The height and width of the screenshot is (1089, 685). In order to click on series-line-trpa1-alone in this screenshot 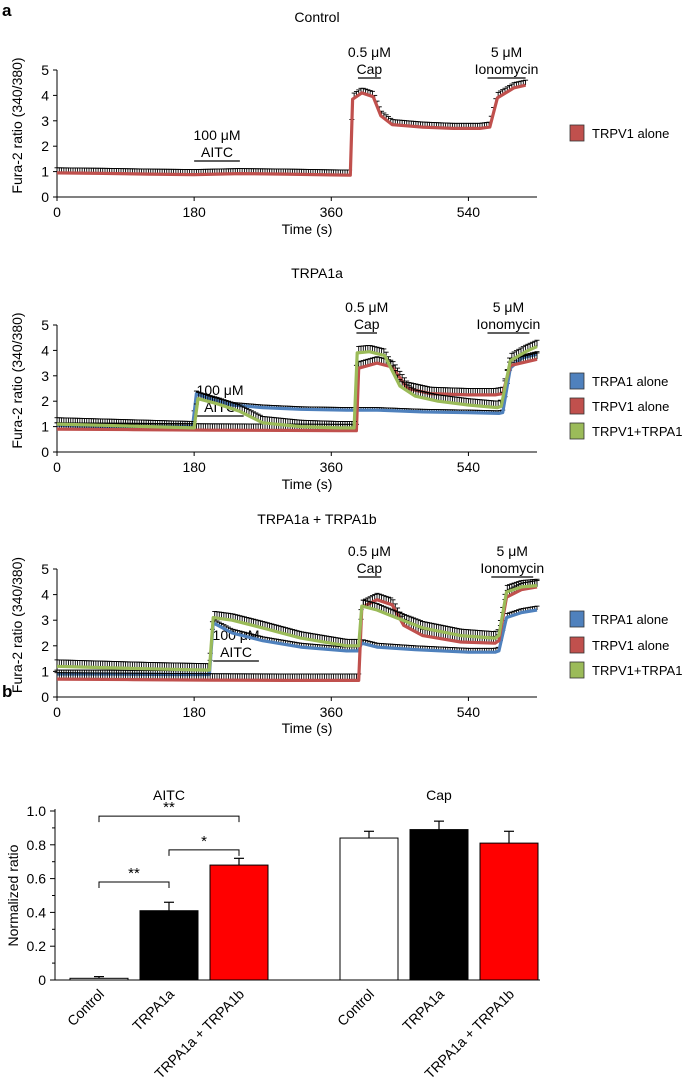, I will do `click(297, 390)`.